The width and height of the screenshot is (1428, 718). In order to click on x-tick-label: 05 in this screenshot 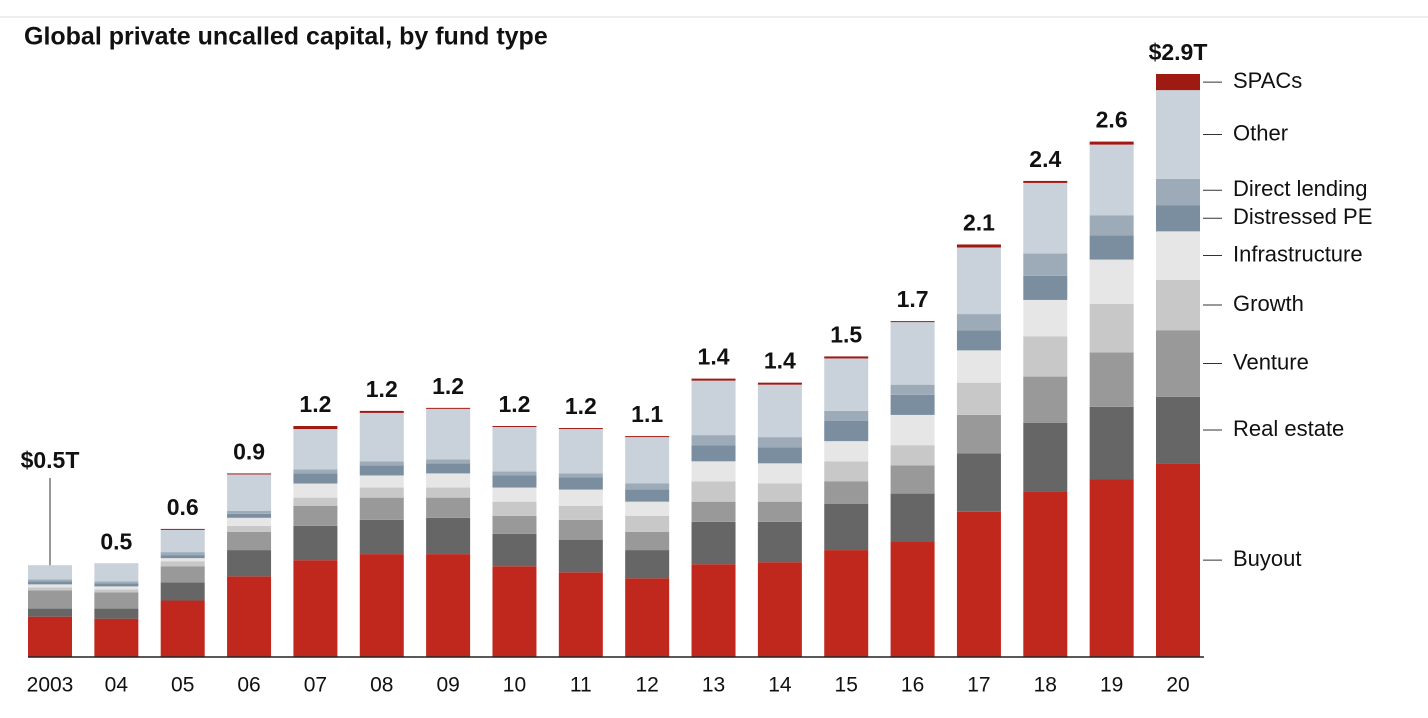, I will do `click(182, 685)`.